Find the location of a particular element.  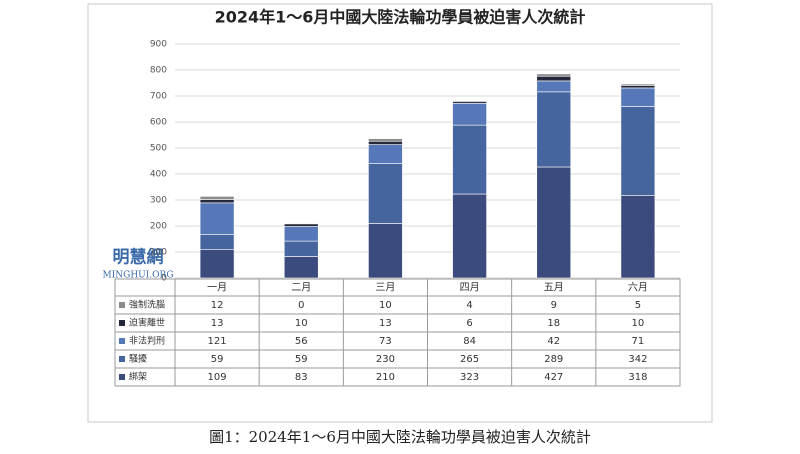

table-value: 342 is located at coordinates (637, 359).